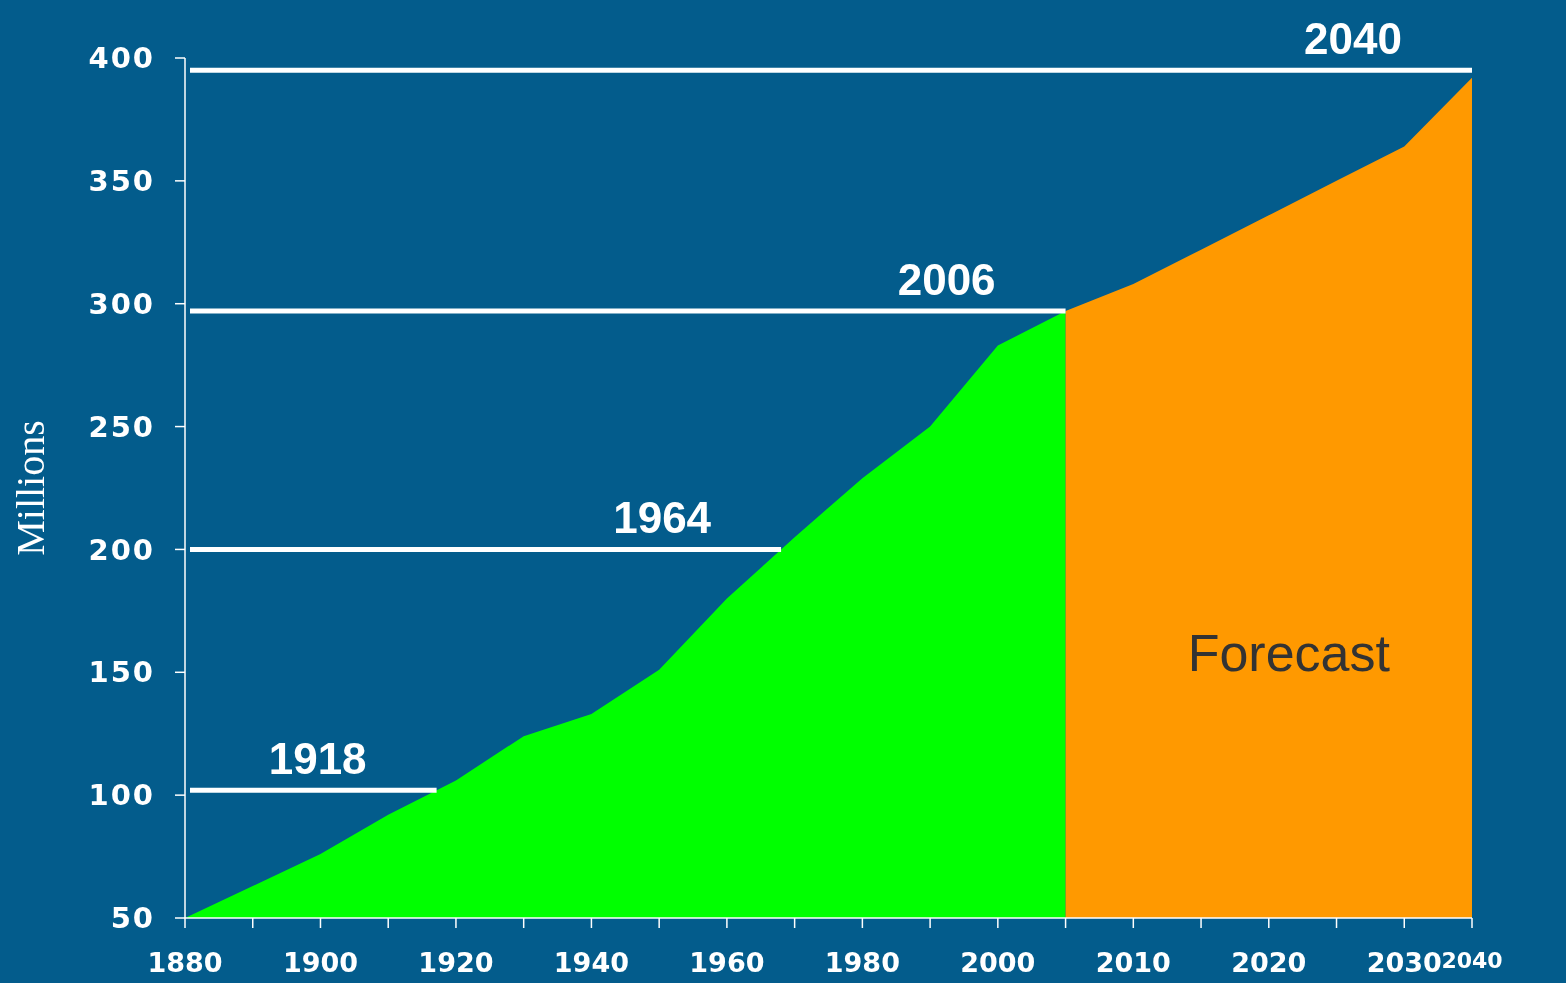 This screenshot has width=1566, height=983. I want to click on y-tick-label: 100, so click(121, 795).